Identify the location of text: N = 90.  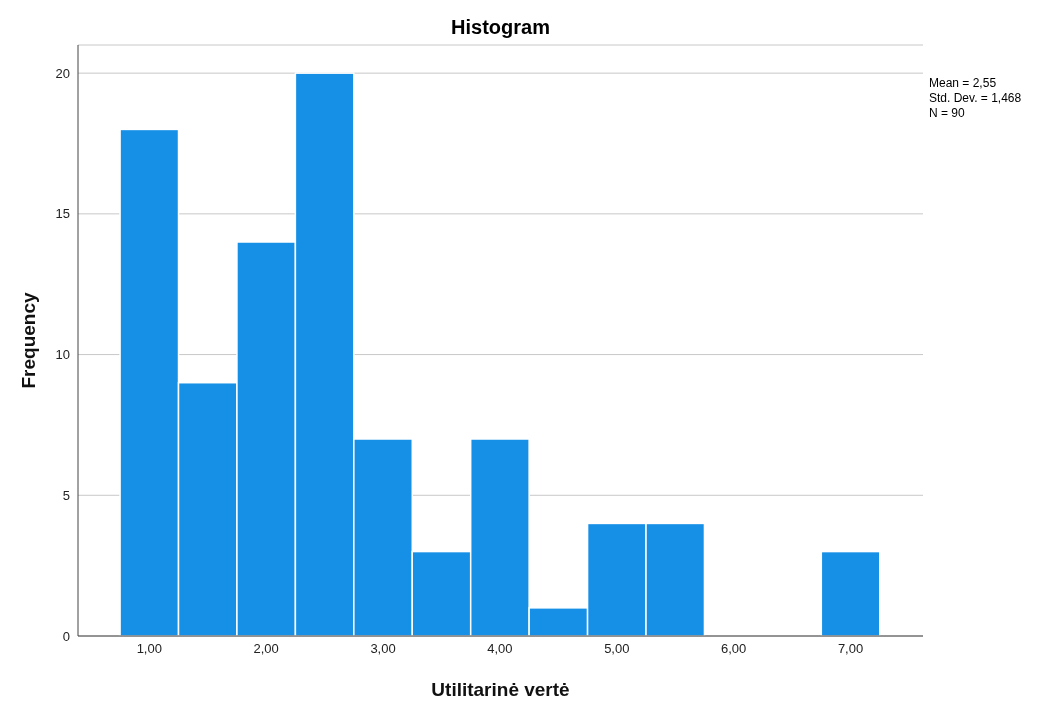
(947, 113).